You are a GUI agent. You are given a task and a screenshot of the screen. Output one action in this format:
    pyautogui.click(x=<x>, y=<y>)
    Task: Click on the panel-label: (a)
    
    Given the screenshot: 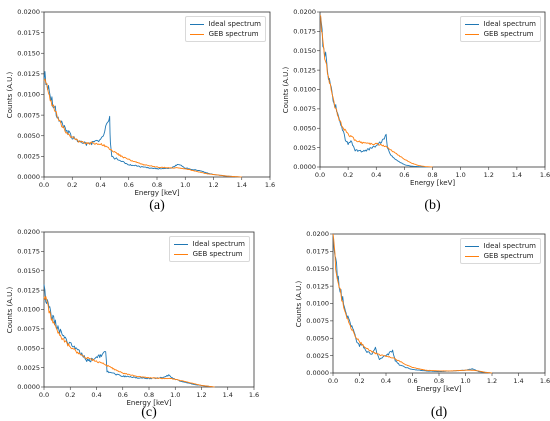 What is the action you would take?
    pyautogui.click(x=157, y=205)
    